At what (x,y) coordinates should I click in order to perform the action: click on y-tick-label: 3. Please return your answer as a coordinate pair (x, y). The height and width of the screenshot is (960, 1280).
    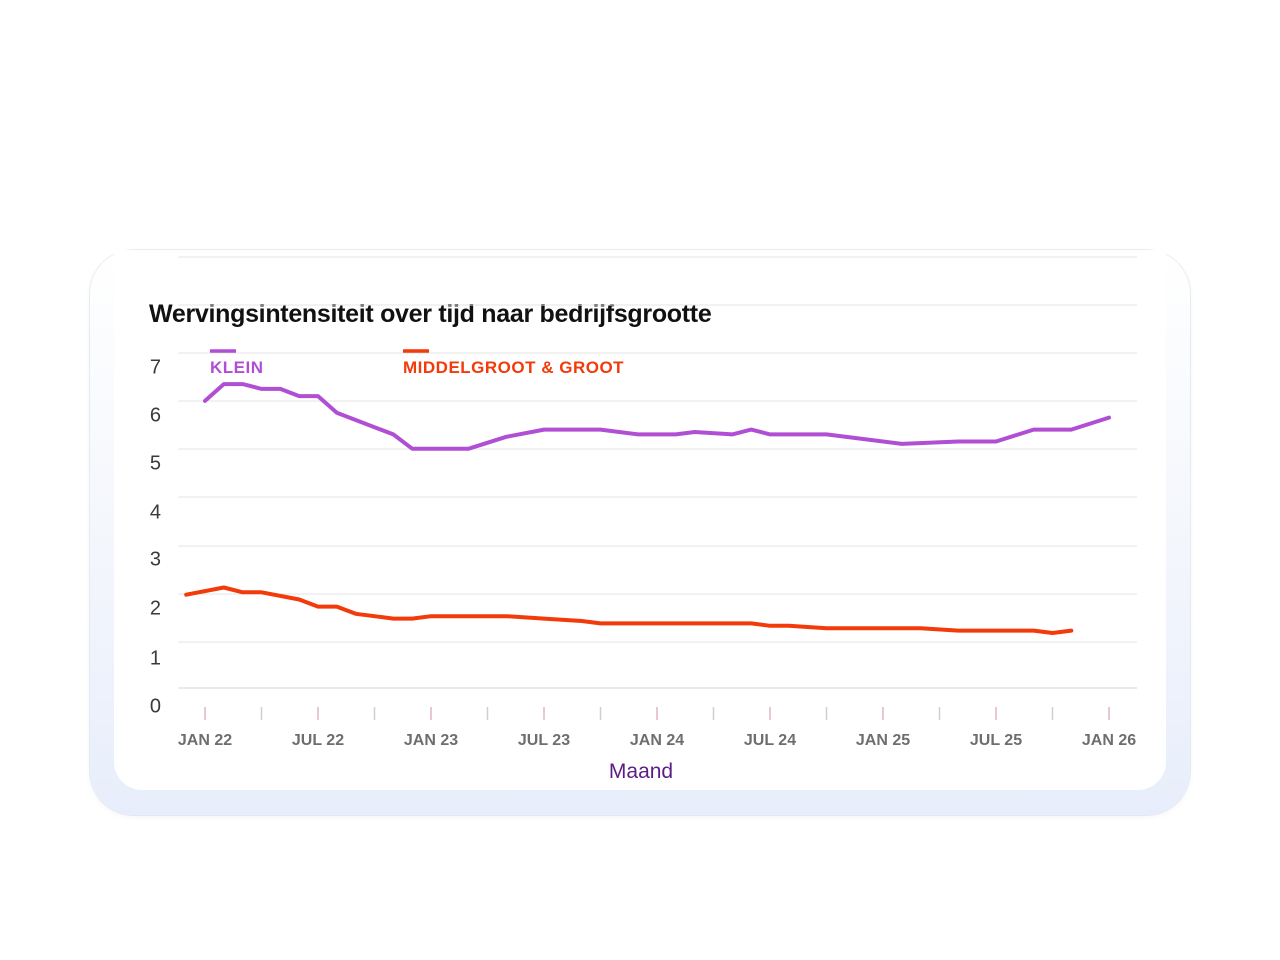
    Looking at the image, I should click on (155, 559).